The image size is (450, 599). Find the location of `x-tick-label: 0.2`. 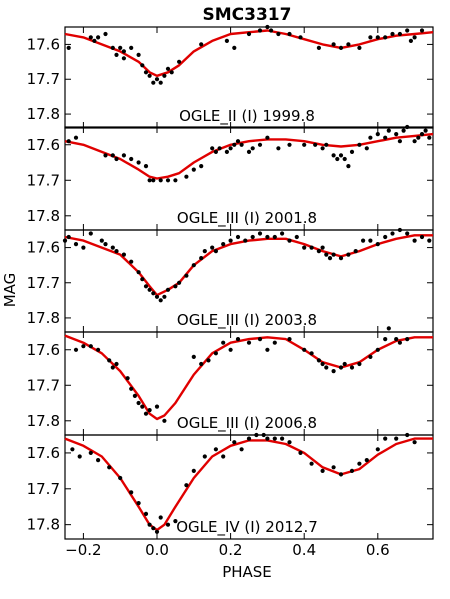

x-tick-label: 0.2 is located at coordinates (231, 550).